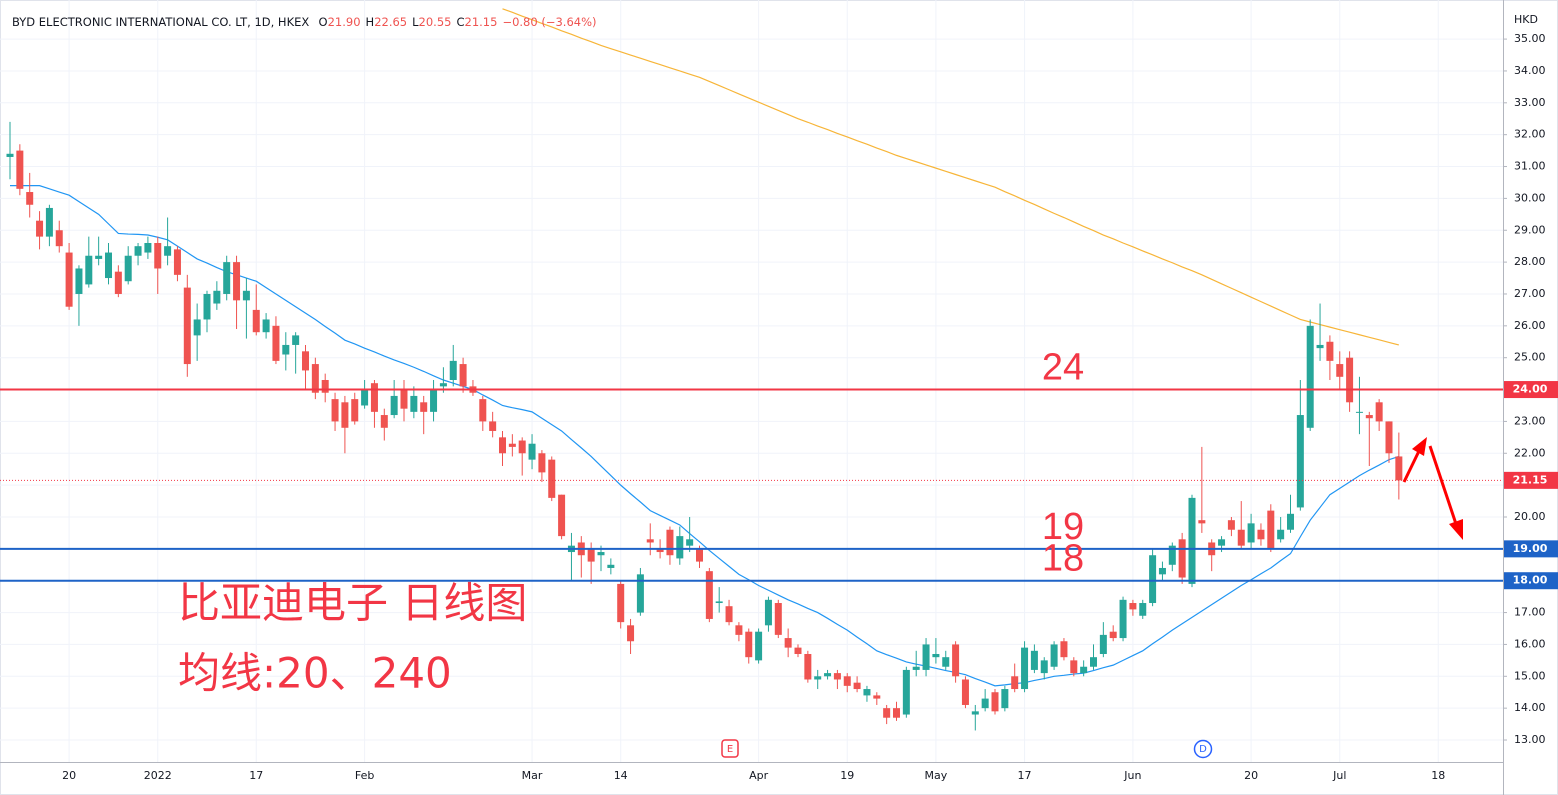  I want to click on annotation: 比亚迪电子 日线图, so click(352, 603).